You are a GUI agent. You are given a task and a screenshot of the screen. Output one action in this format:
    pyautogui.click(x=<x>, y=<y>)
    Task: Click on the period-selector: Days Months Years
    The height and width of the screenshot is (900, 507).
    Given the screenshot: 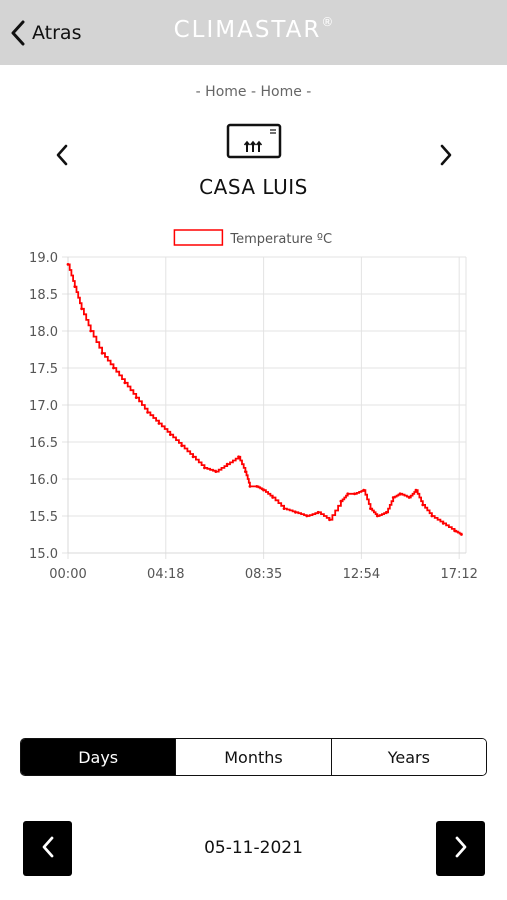 What is the action you would take?
    pyautogui.click(x=253, y=757)
    